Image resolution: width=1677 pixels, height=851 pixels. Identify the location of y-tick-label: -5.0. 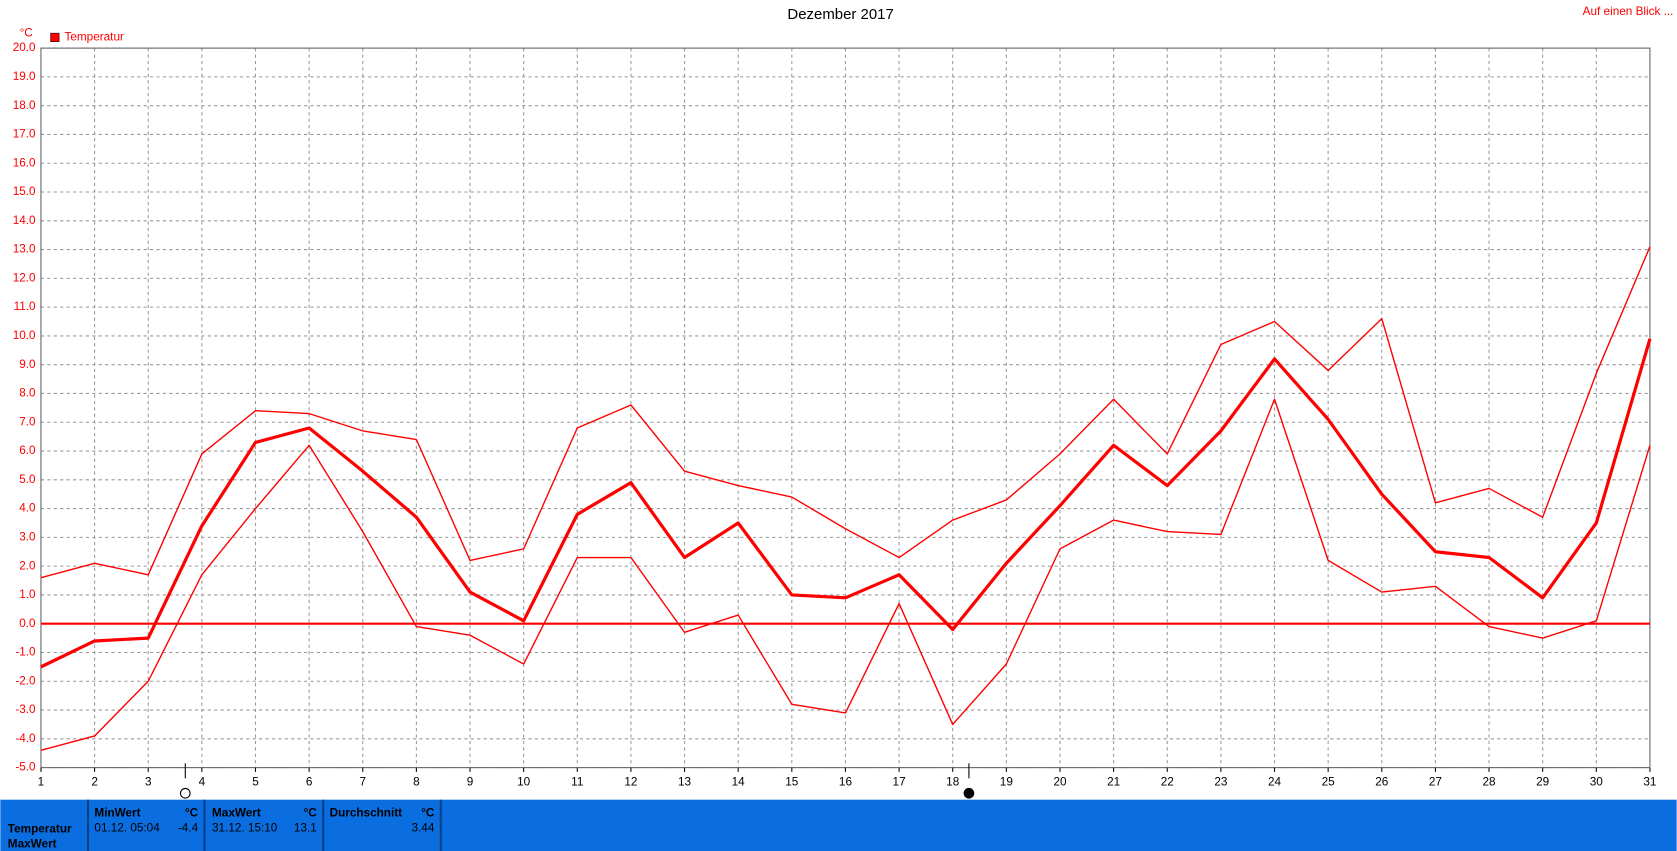
(25, 767).